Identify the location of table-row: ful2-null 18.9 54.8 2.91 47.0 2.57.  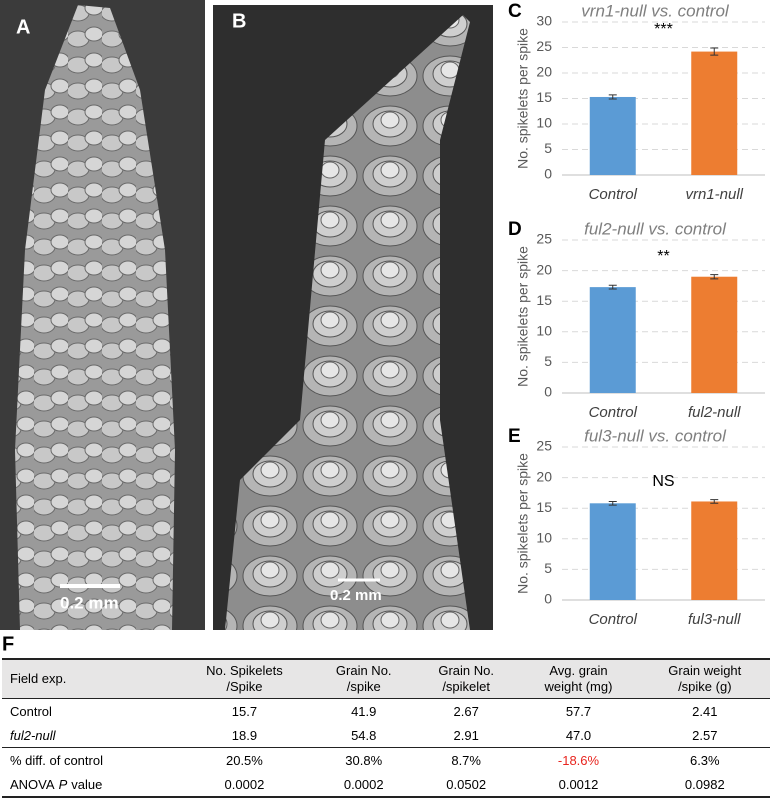
(386, 735).